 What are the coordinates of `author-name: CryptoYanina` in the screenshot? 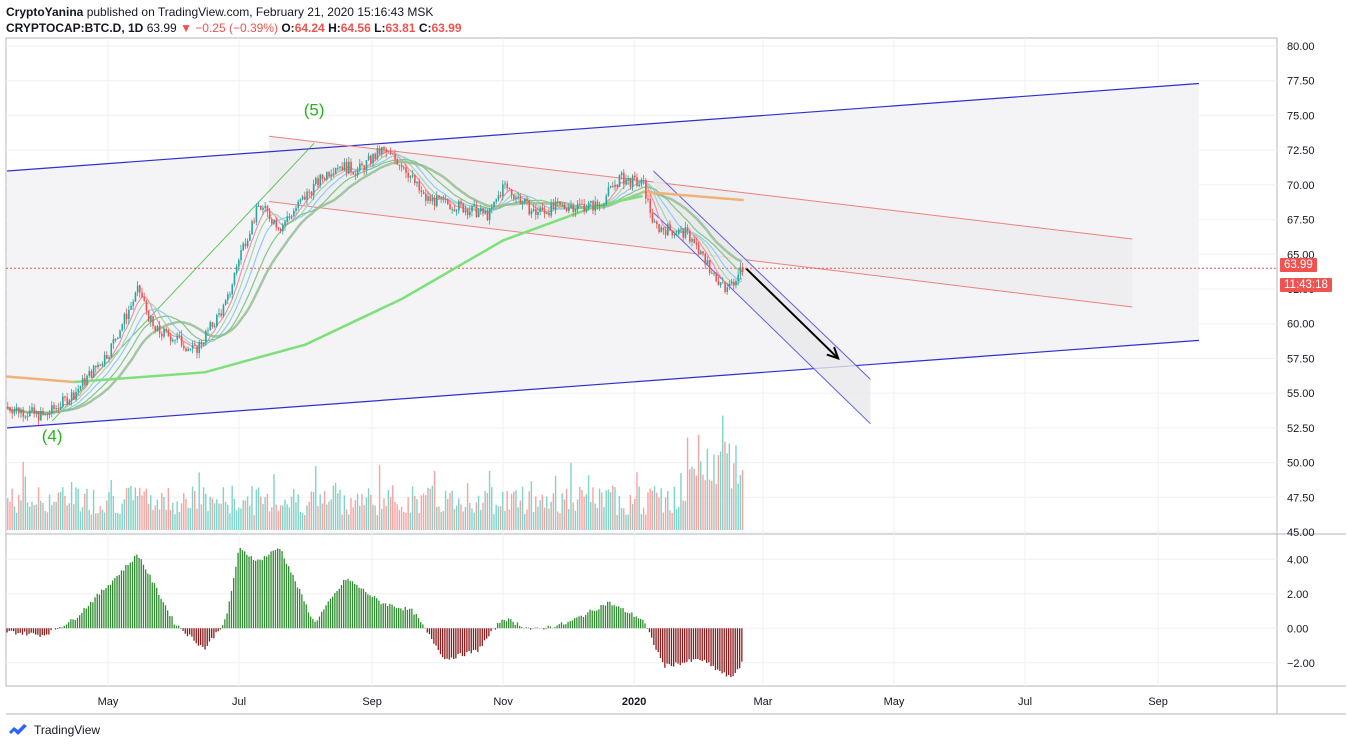 It's located at (45, 12).